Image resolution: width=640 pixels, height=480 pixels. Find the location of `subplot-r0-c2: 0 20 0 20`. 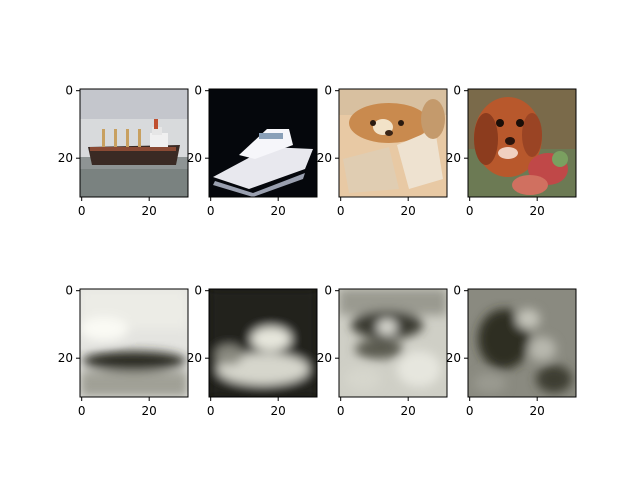

subplot-r0-c2: 0 20 0 20 is located at coordinates (382, 151).